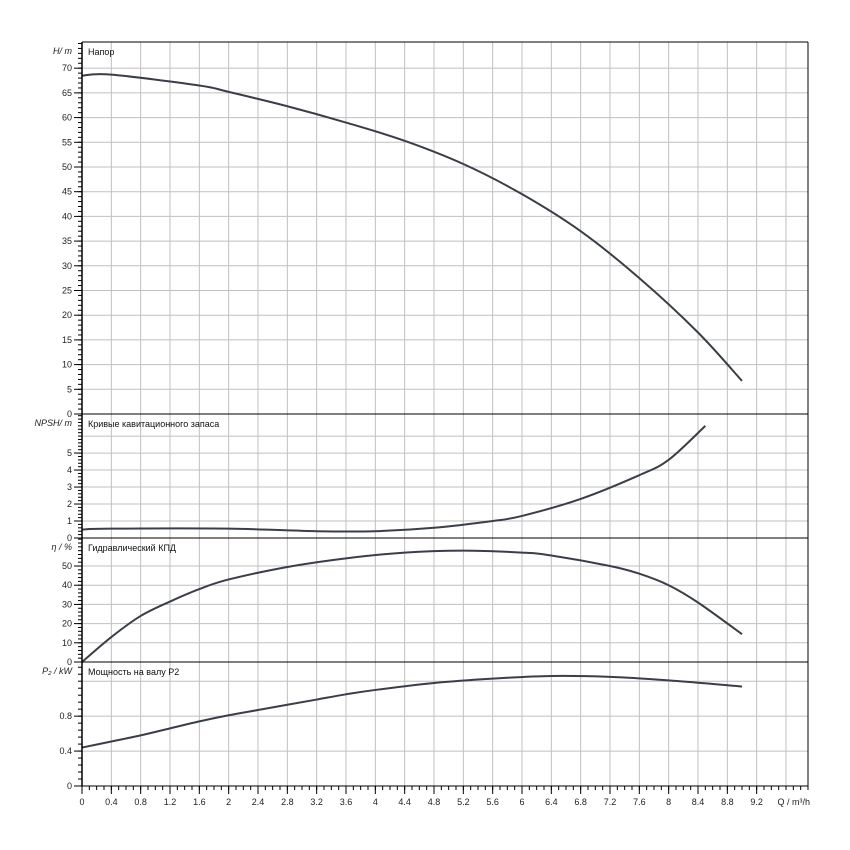  I want to click on y-axis-label: H/ m, so click(63, 51).